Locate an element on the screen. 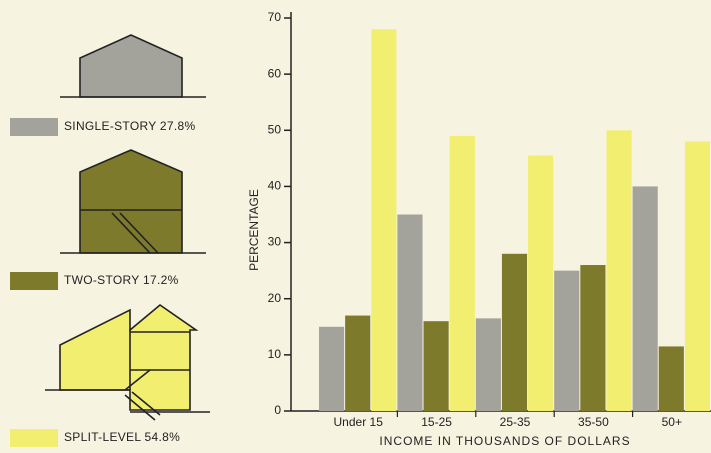  x-tick-label: 25-35 is located at coordinates (515, 422).